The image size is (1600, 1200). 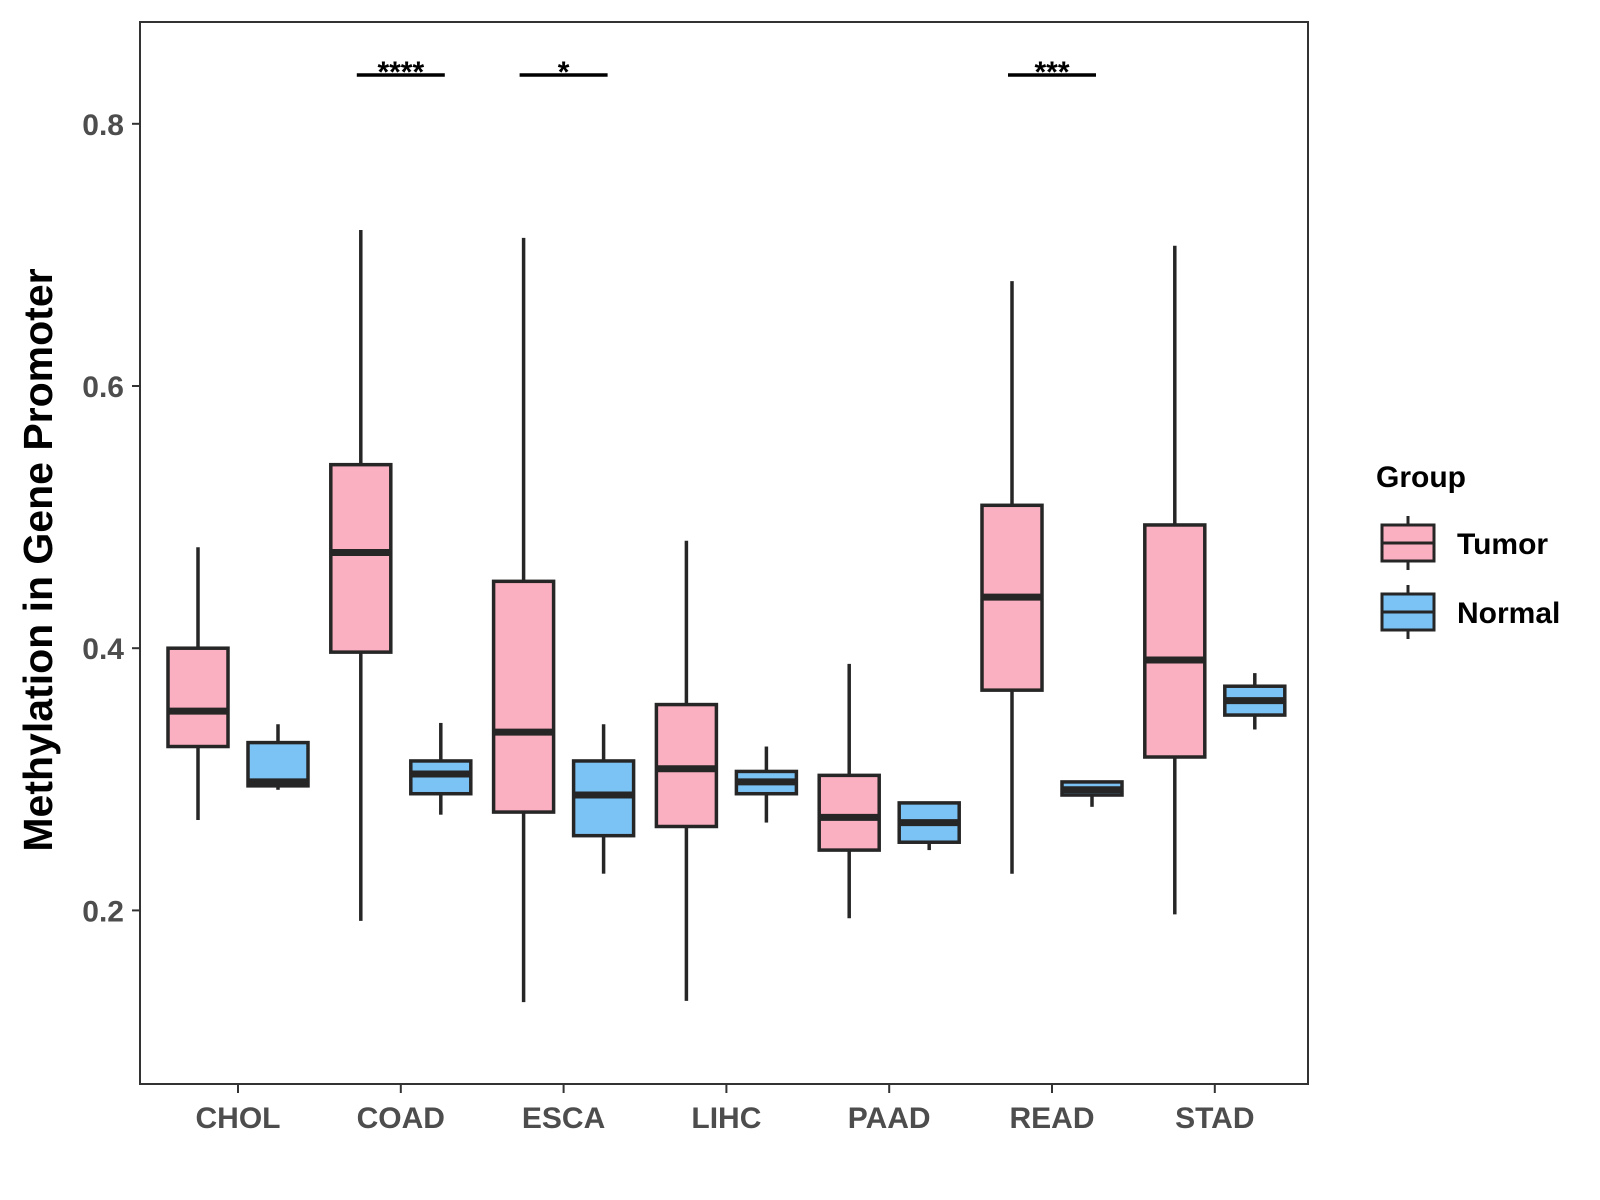 I want to click on legend-item-tumor: Tumor, so click(x=1464, y=543).